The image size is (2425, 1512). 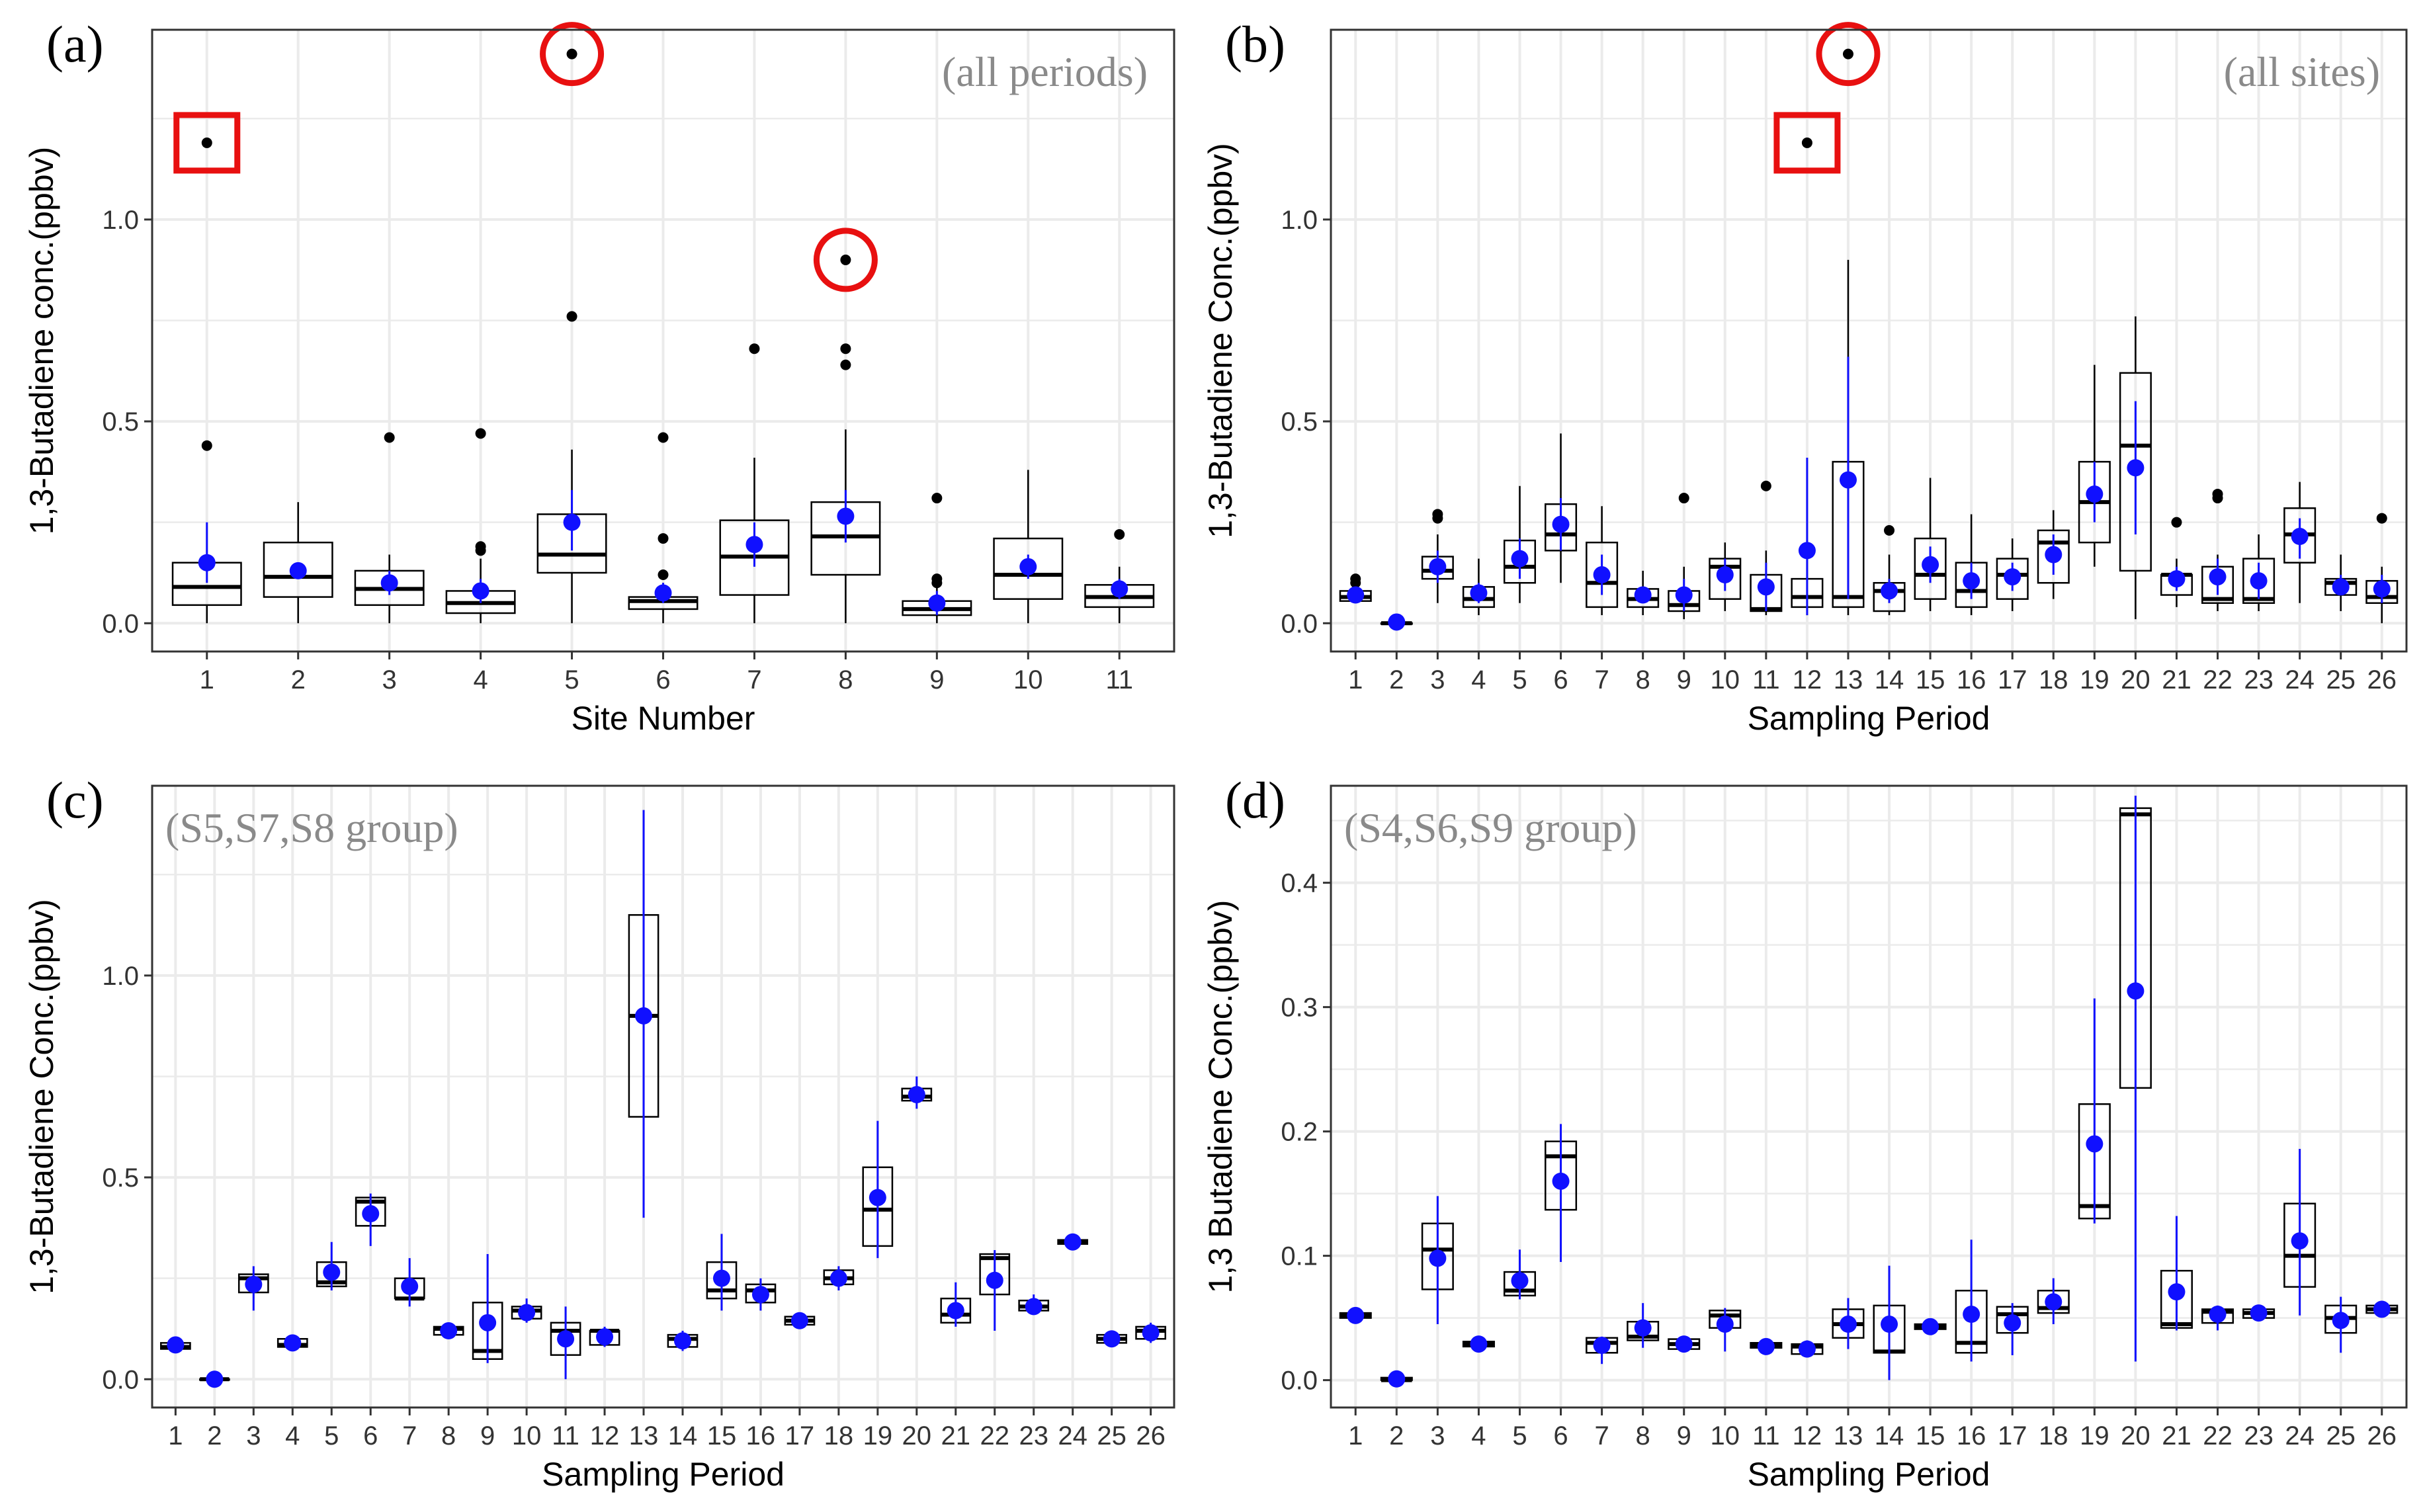 I want to click on x-tick-label: 15, so click(x=1931, y=1436).